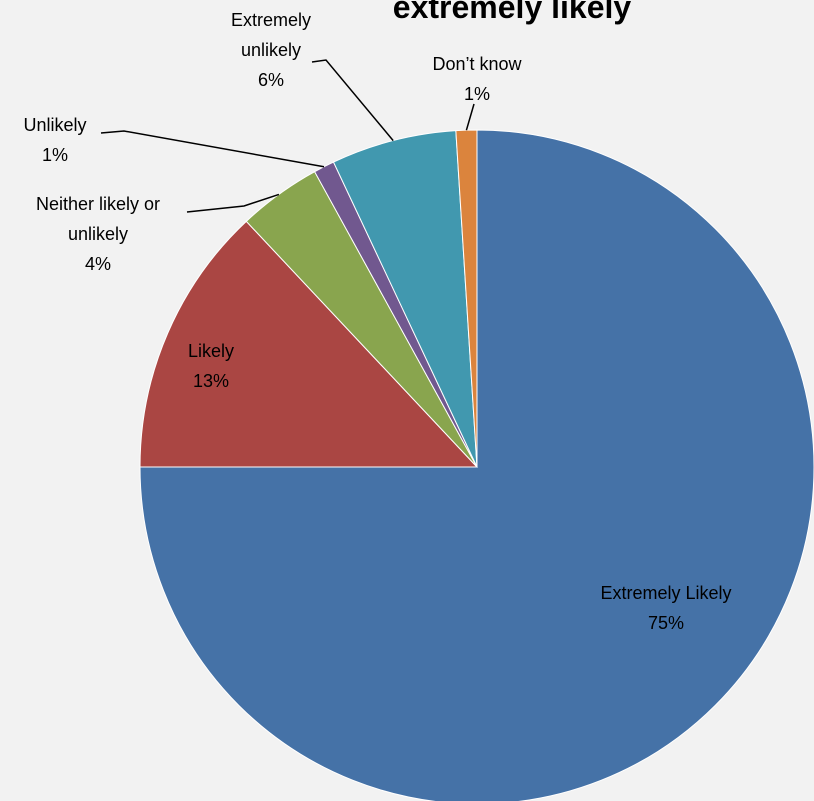  What do you see at coordinates (211, 351) in the screenshot?
I see `category-label: Likely` at bounding box center [211, 351].